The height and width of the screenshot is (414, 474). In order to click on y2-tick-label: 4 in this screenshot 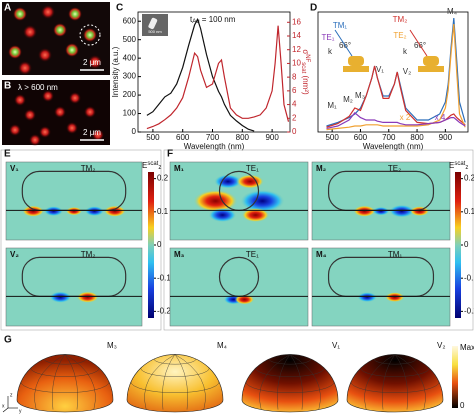, I will do `click(294, 104)`.